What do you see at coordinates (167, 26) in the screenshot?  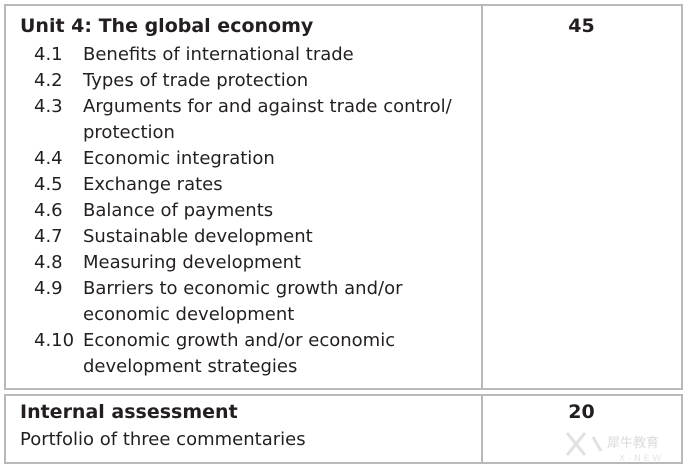 I see `unit-title: Unit 4: The global economy` at bounding box center [167, 26].